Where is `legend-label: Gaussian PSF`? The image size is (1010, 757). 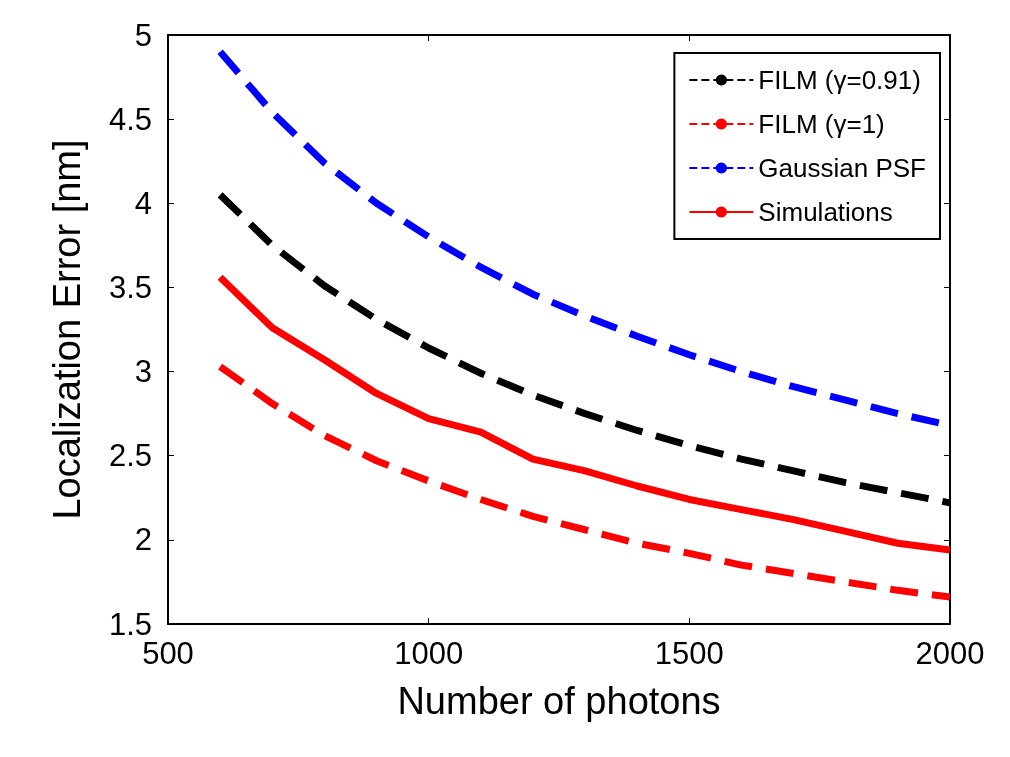 legend-label: Gaussian PSF is located at coordinates (842, 168).